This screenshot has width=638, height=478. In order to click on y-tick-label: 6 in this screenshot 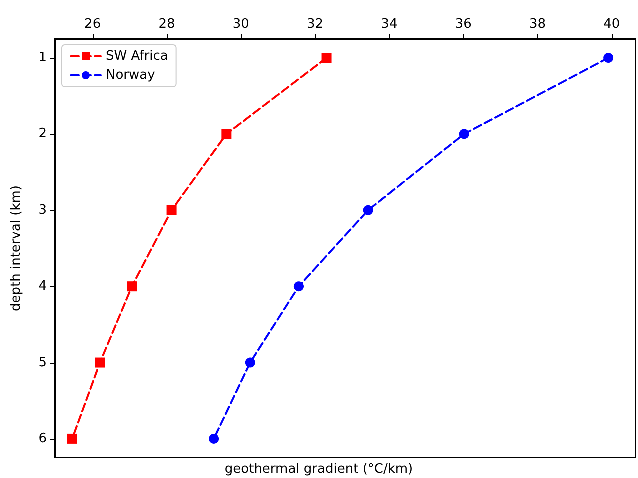, I will do `click(42, 438)`.